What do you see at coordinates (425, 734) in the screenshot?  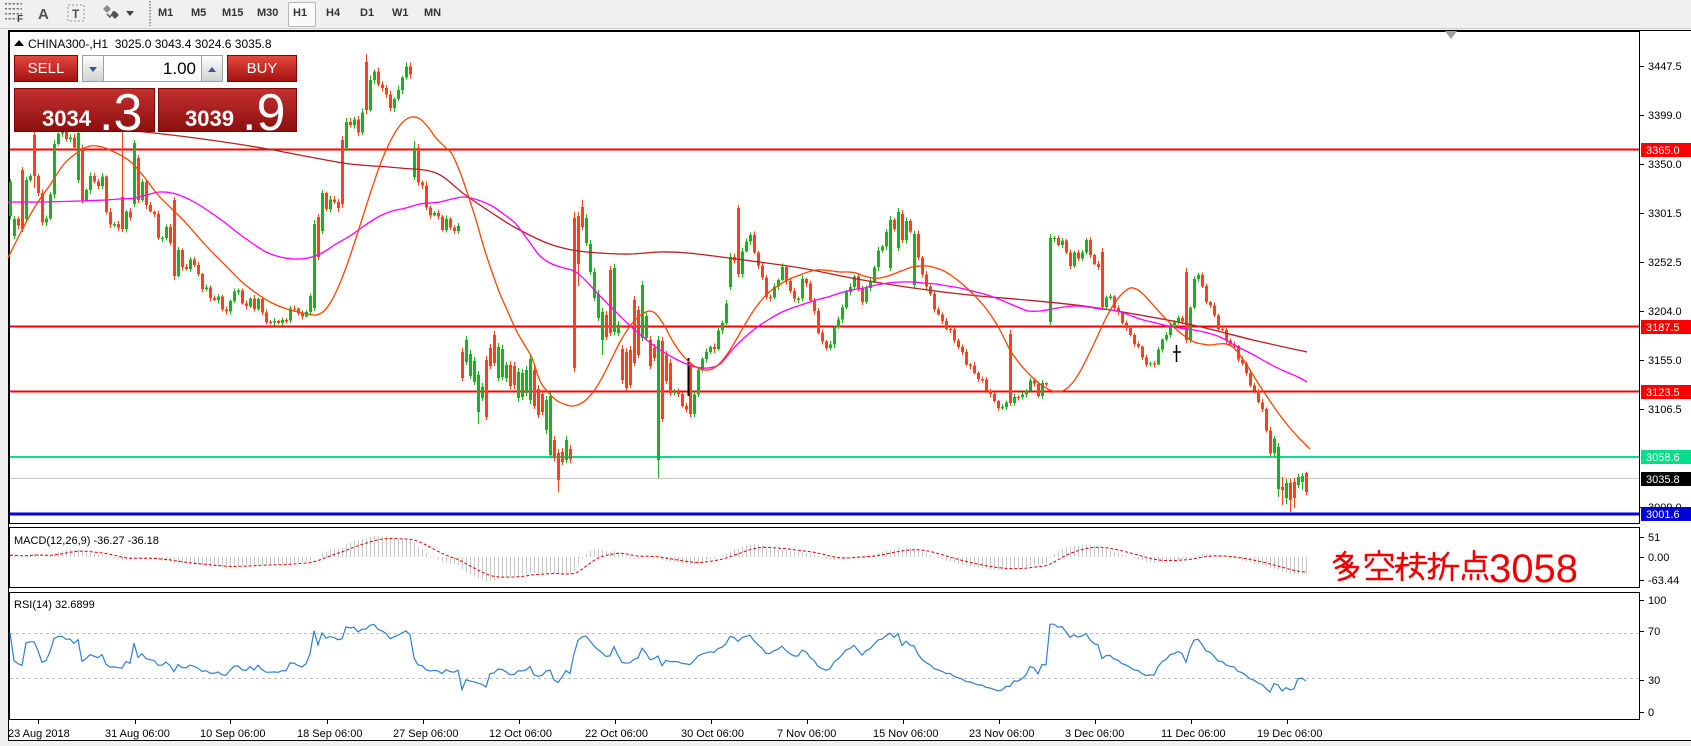 I see `svg-text: 27 Sep 06:00` at bounding box center [425, 734].